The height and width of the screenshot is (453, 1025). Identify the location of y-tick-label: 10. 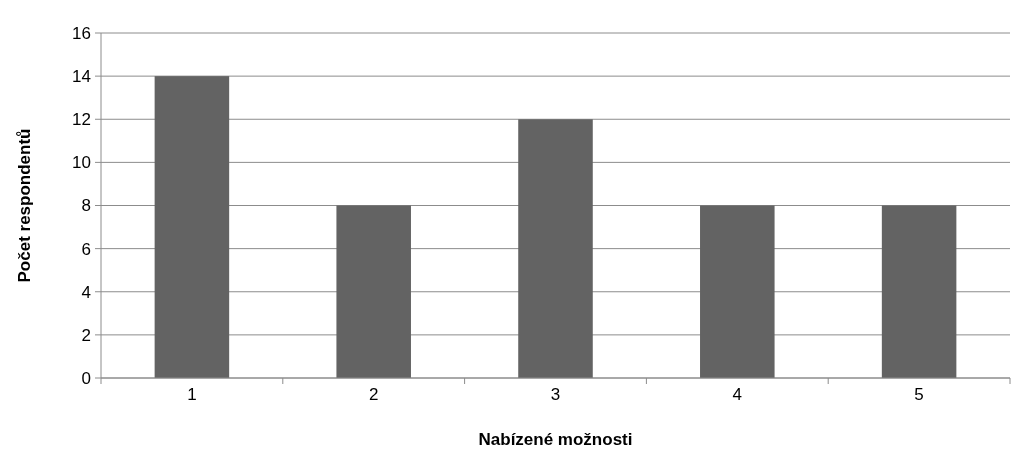
(81, 163).